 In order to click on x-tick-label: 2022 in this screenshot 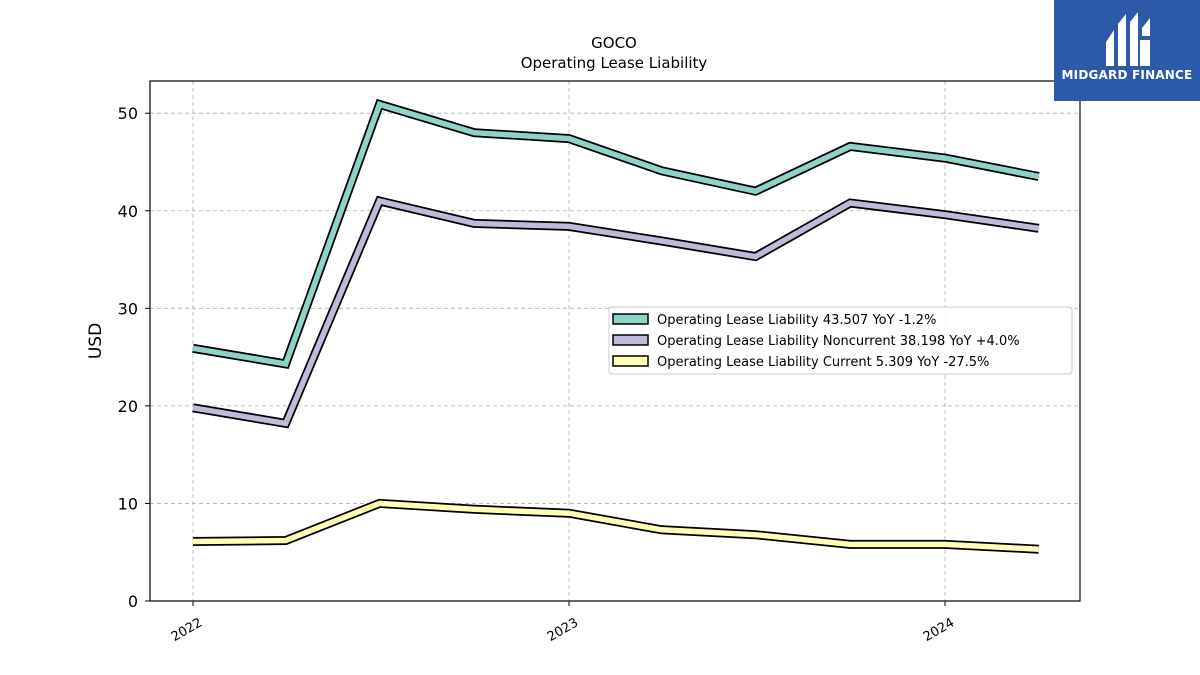, I will do `click(187, 630)`.